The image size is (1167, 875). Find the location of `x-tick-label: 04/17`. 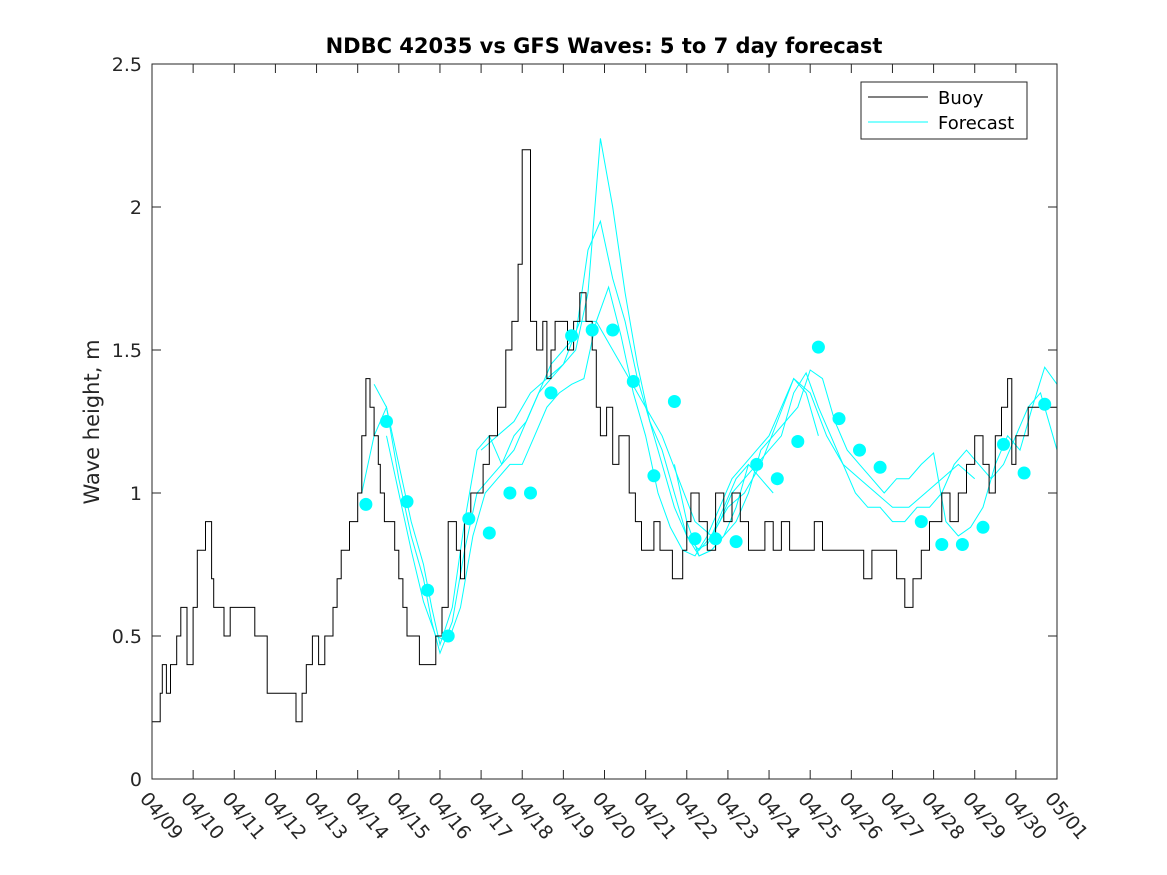

x-tick-label: 04/17 is located at coordinates (490, 816).